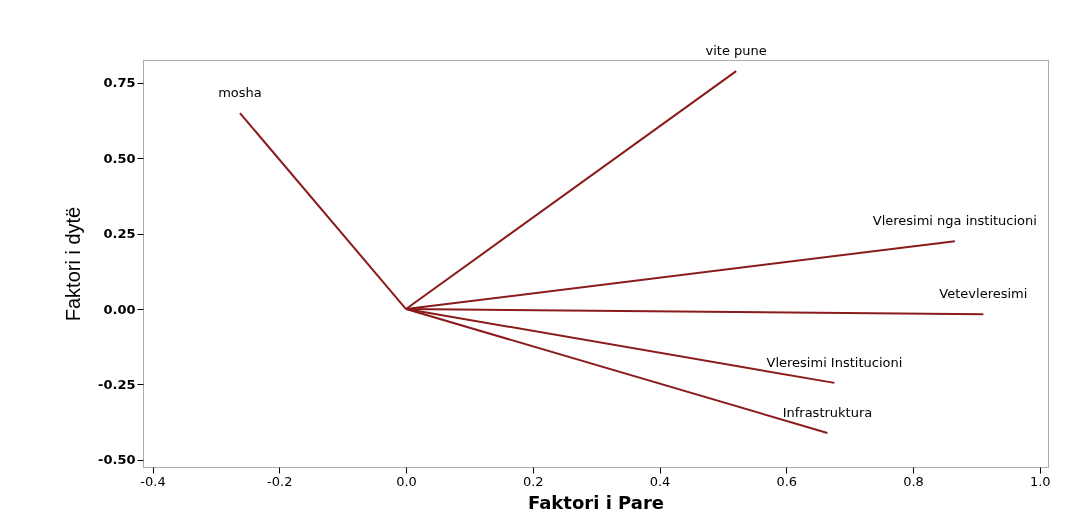 Image resolution: width=1084 pixels, height=532 pixels. Describe the element at coordinates (913, 481) in the screenshot. I see `x-tick-label: 0.8` at that location.